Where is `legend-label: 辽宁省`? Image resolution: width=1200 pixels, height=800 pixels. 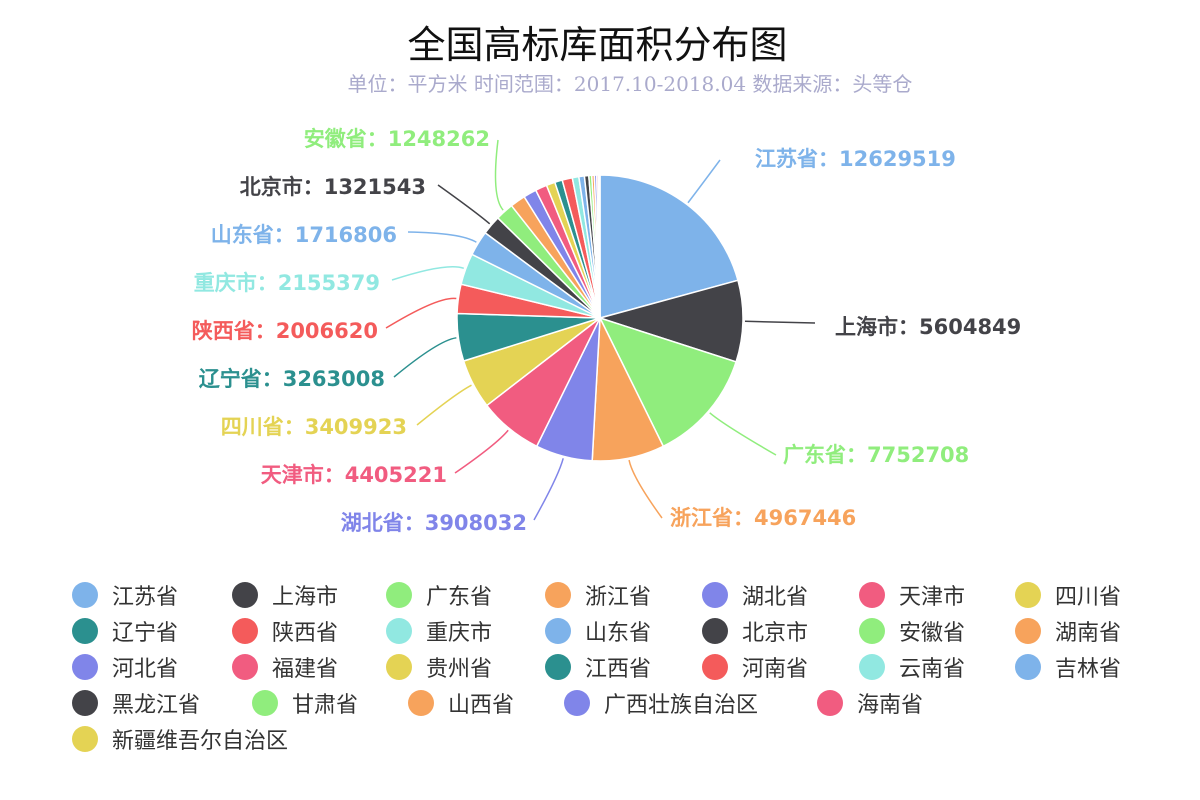
legend-label: 辽宁省 is located at coordinates (145, 633).